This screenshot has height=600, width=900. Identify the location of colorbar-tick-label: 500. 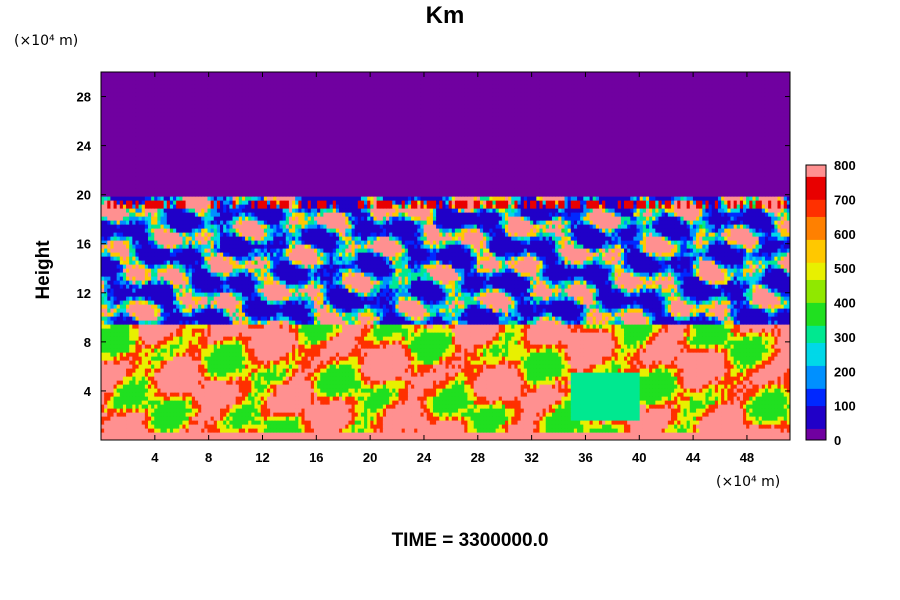
(845, 268).